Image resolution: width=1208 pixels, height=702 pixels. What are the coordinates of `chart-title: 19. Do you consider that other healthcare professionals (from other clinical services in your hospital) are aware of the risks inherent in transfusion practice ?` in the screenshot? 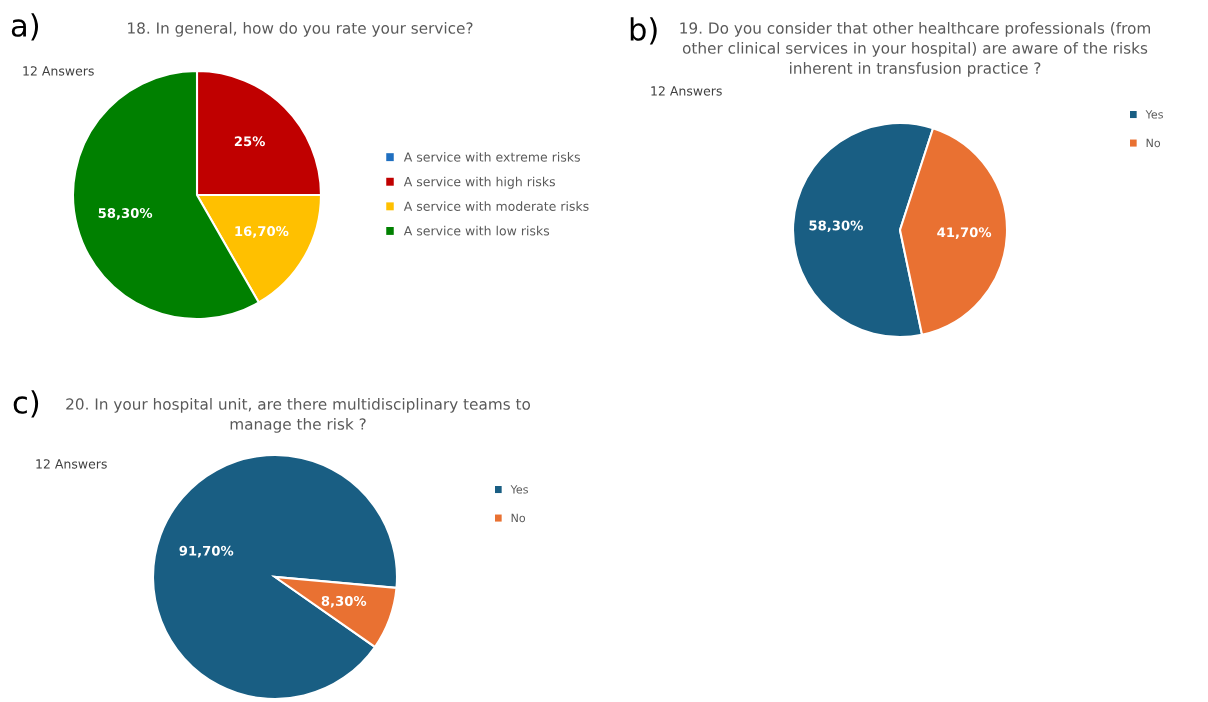 It's located at (915, 49).